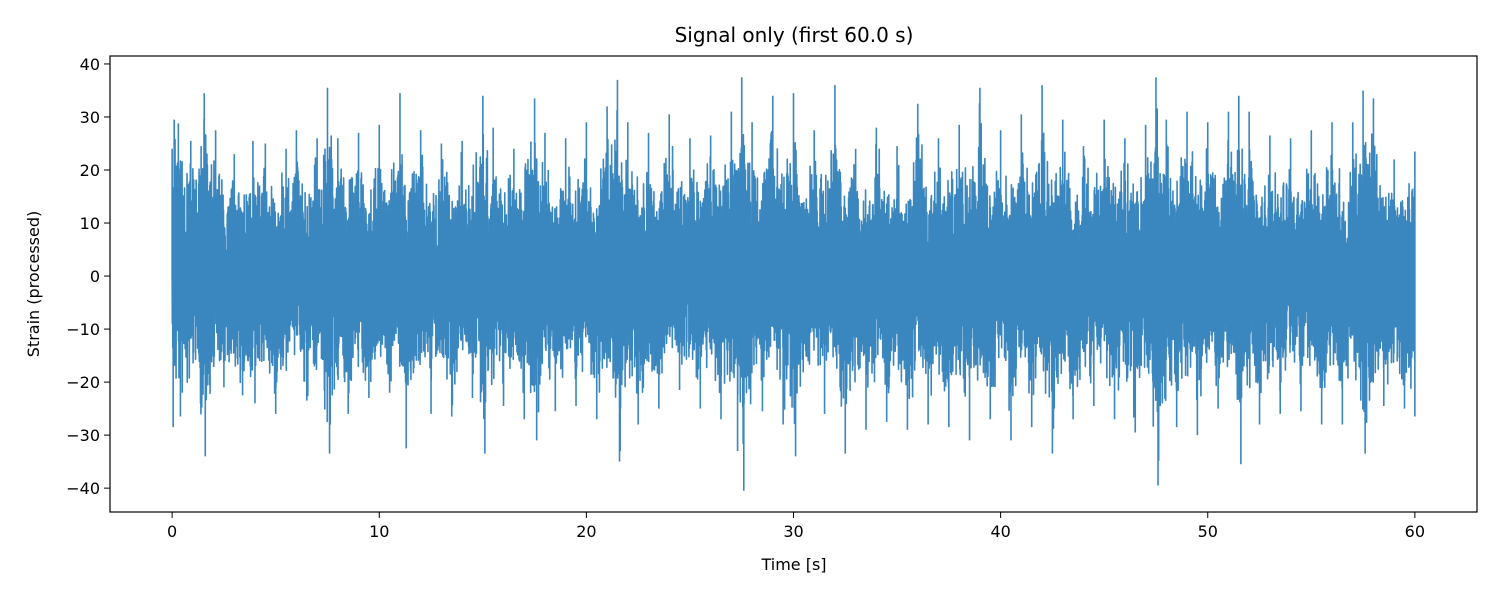 This screenshot has height=600, width=1500. What do you see at coordinates (83, 435) in the screenshot?
I see `y-tick-label: −30` at bounding box center [83, 435].